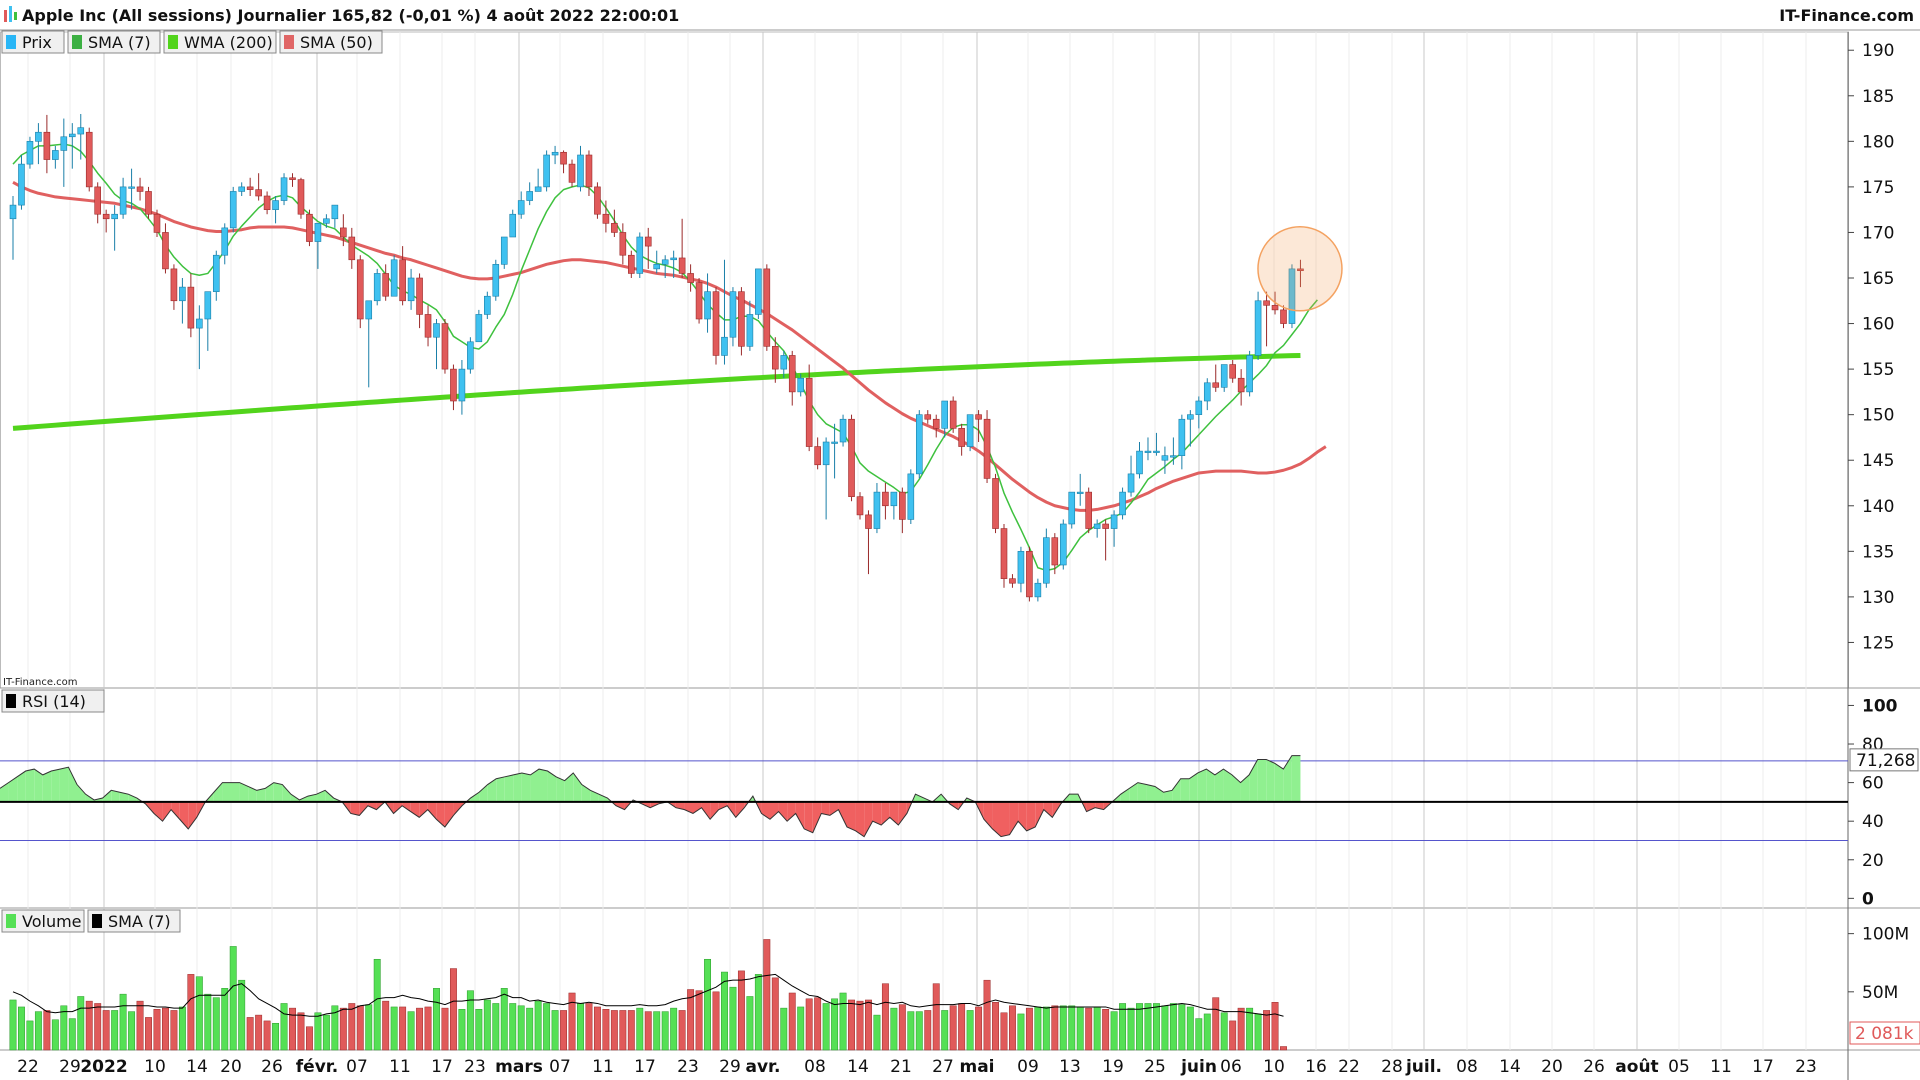 The image size is (1920, 1080). Describe the element at coordinates (1274, 1067) in the screenshot. I see `x-axis-label: 10` at that location.